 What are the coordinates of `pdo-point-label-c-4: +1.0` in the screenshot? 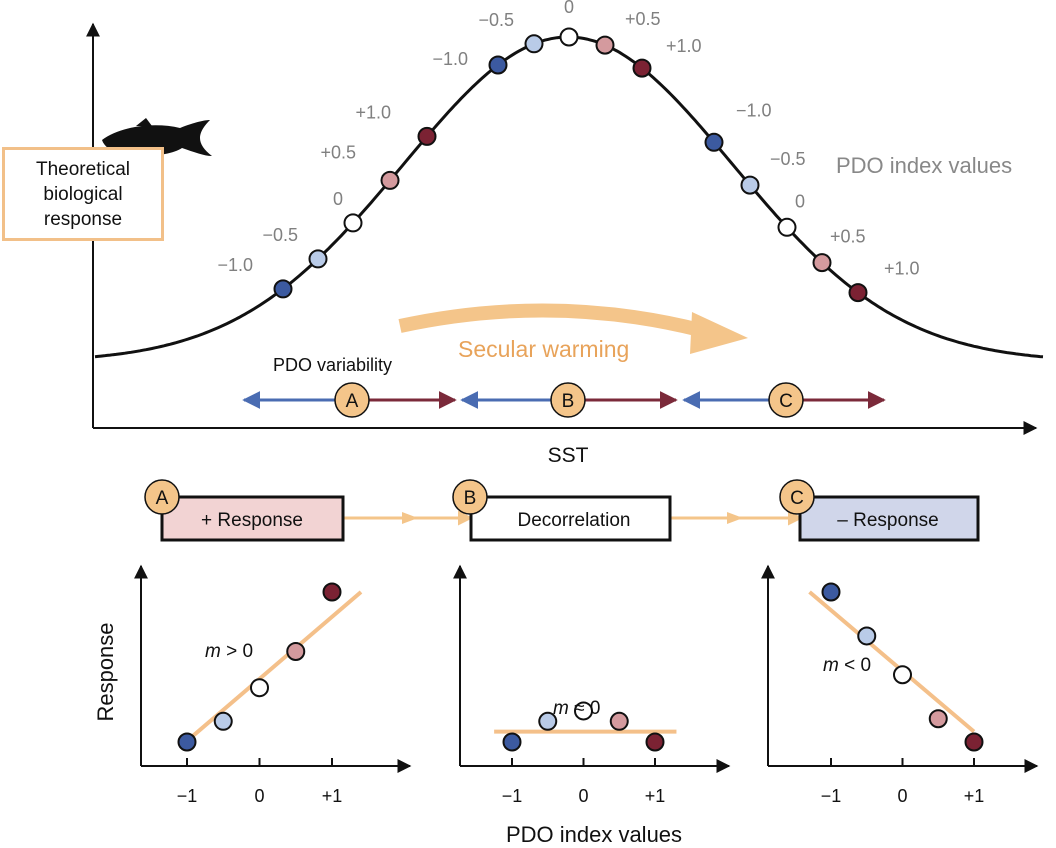 It's located at (902, 269).